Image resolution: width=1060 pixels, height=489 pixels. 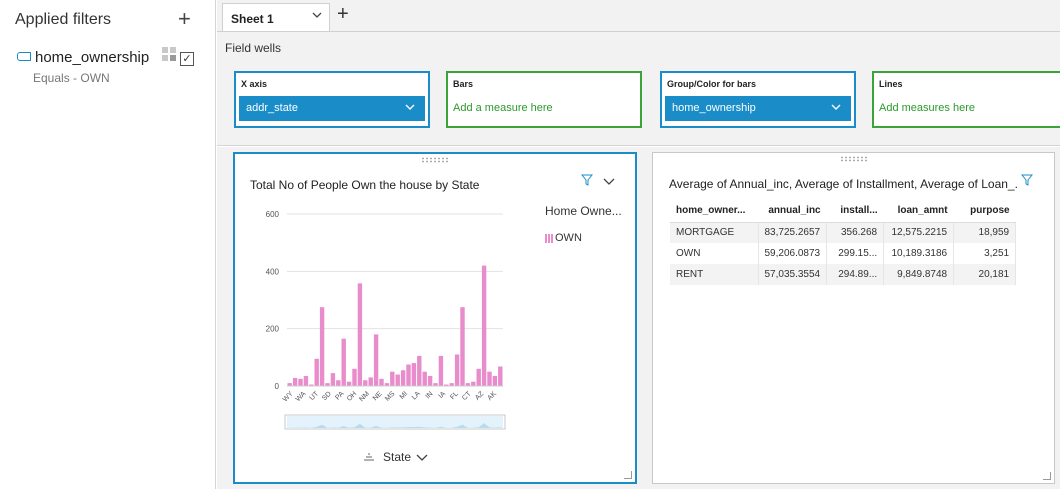 I want to click on x-axis-well: X axis addr_state, so click(x=332, y=99).